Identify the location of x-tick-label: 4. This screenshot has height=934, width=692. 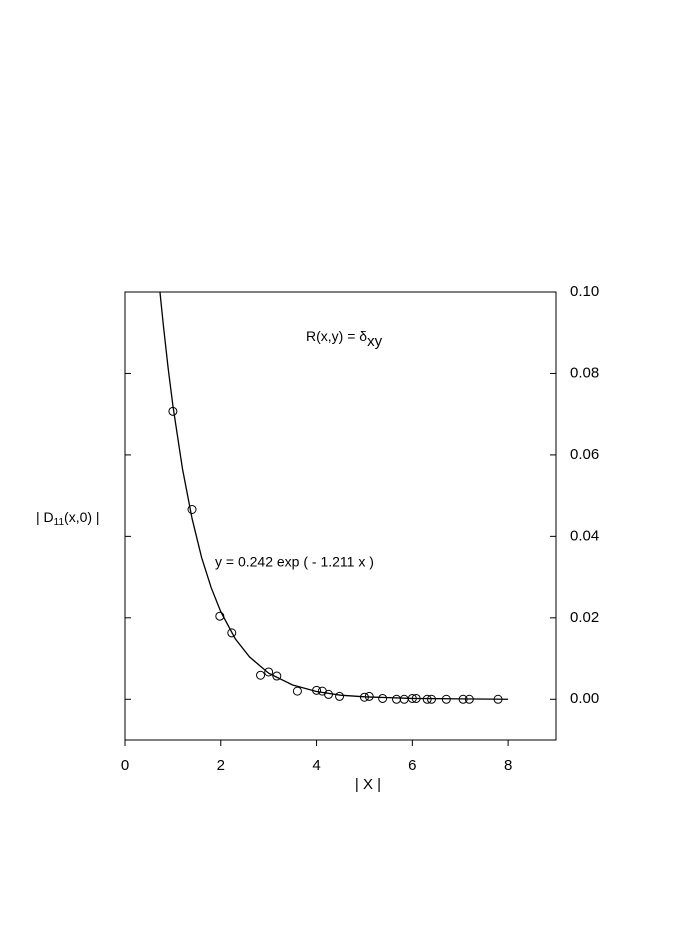
(316, 765).